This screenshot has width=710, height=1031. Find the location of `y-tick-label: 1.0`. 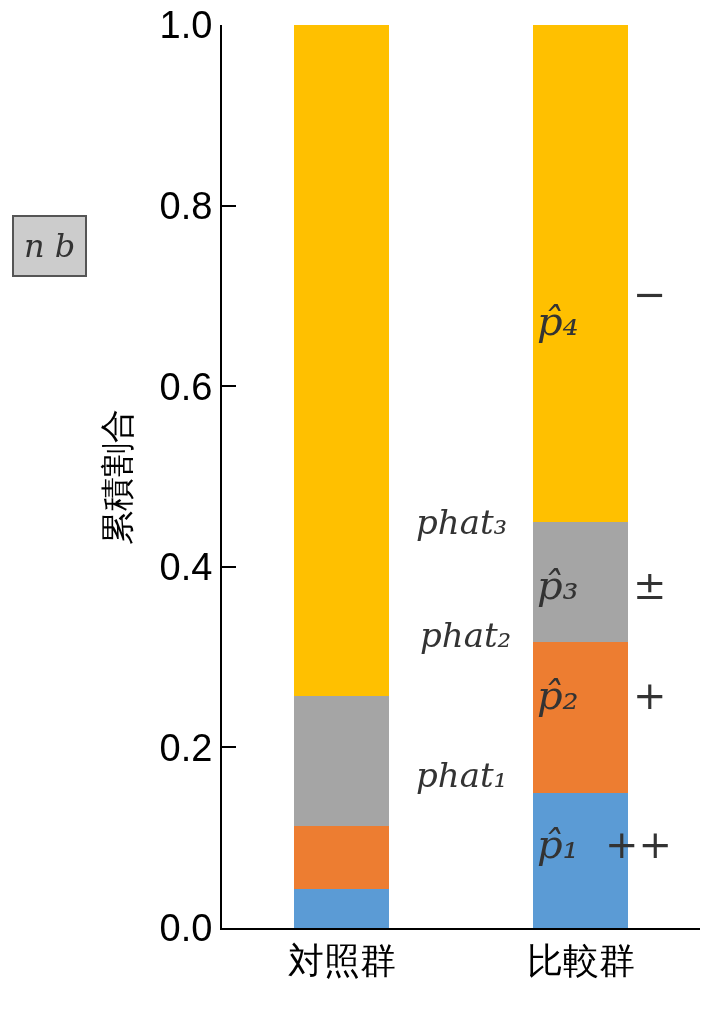

y-tick-label: 1.0 is located at coordinates (186, 25).